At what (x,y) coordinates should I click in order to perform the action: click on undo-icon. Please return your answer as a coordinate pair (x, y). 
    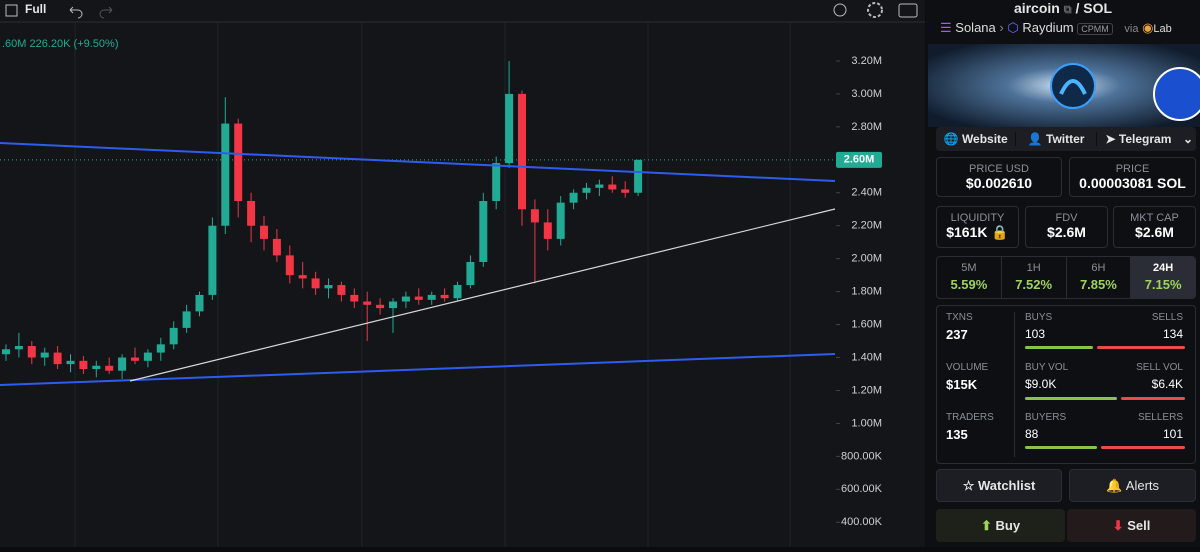
    Looking at the image, I should click on (76, 12).